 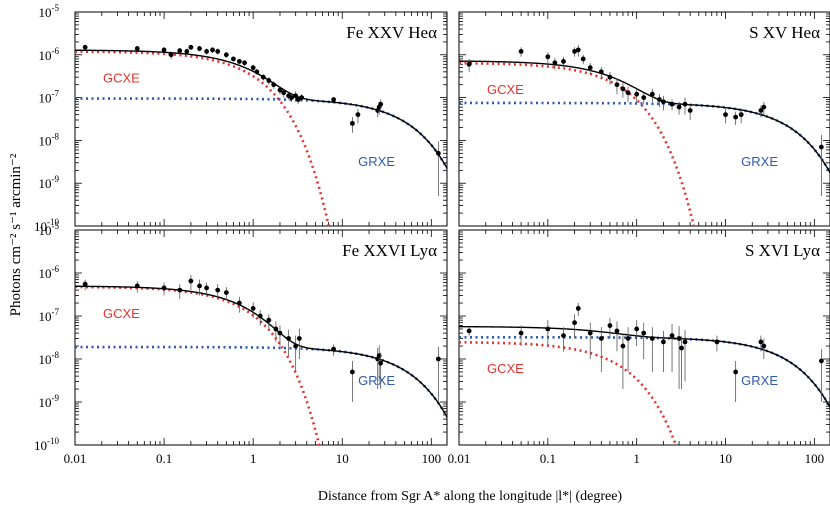 What do you see at coordinates (342, 458) in the screenshot?
I see `x-tick-label: 10` at bounding box center [342, 458].